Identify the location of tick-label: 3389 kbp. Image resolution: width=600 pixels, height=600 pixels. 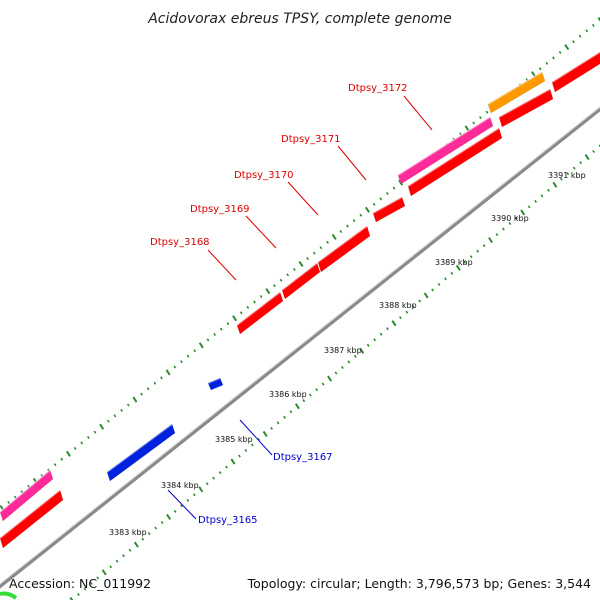
(454, 262).